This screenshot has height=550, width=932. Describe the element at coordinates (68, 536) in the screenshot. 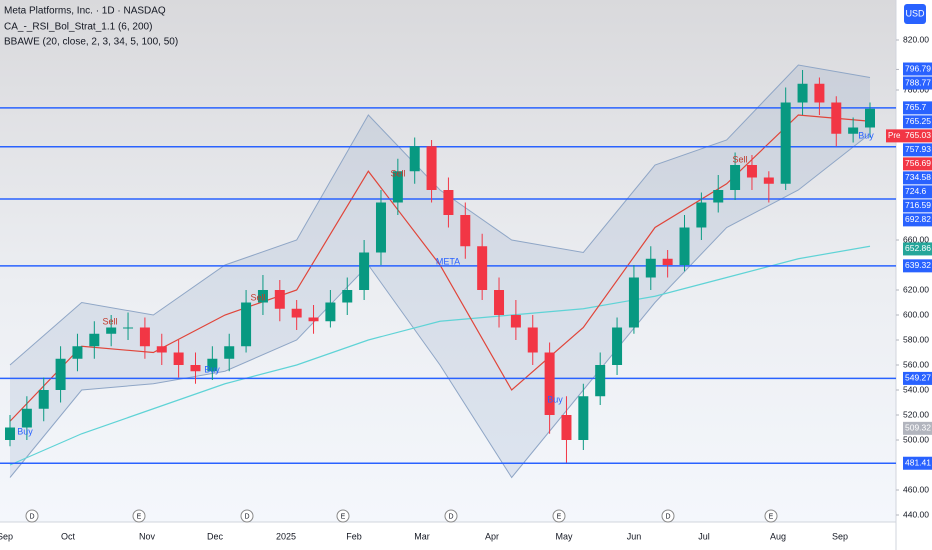

I see `x-tick-label: Oct` at that location.